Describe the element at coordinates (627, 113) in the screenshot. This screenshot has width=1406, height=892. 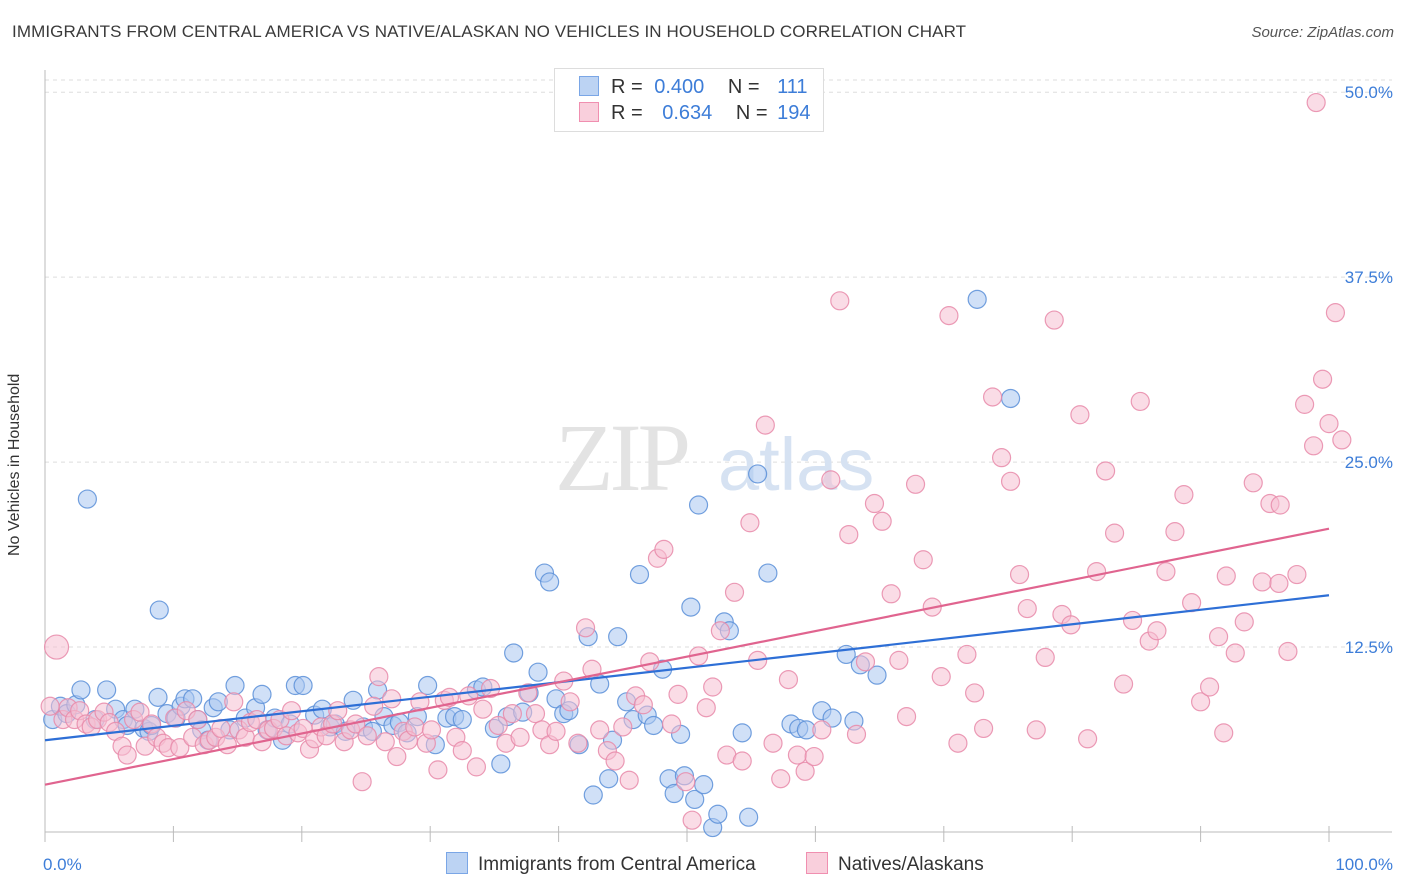
I see `legend-r-label: R =` at that location.